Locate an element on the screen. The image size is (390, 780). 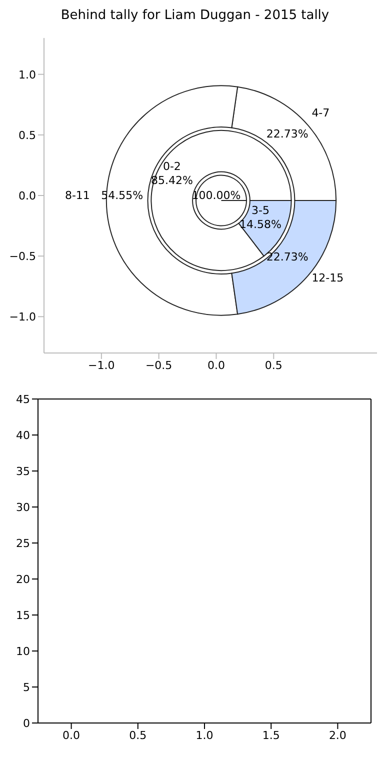
y-tick-label: 25 is located at coordinates (23, 543).